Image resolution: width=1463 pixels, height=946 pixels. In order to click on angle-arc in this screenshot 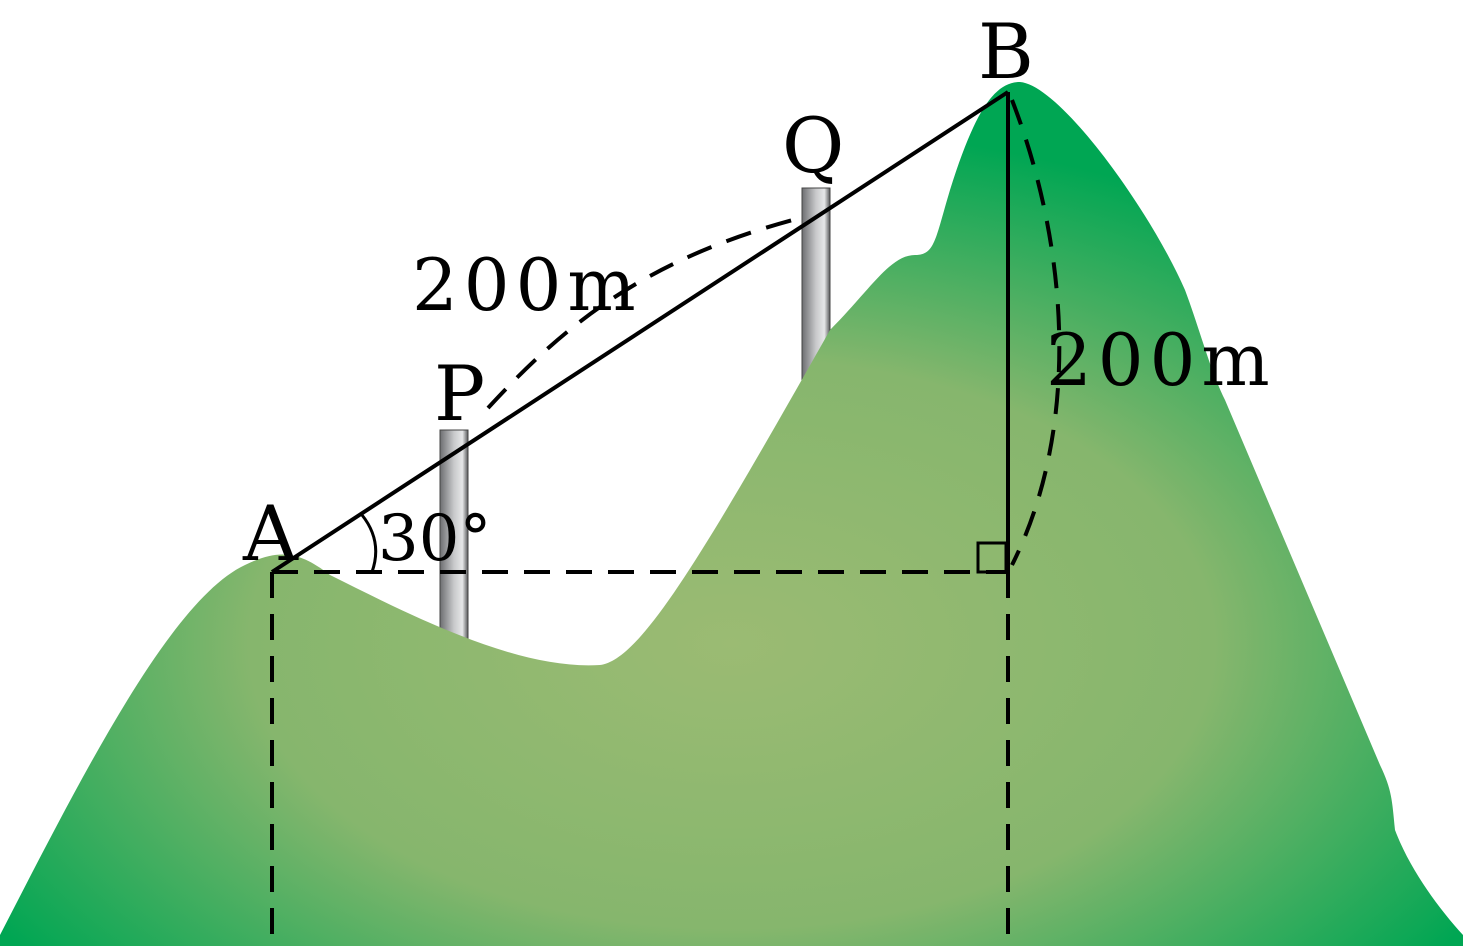, I will do `click(369, 543)`.